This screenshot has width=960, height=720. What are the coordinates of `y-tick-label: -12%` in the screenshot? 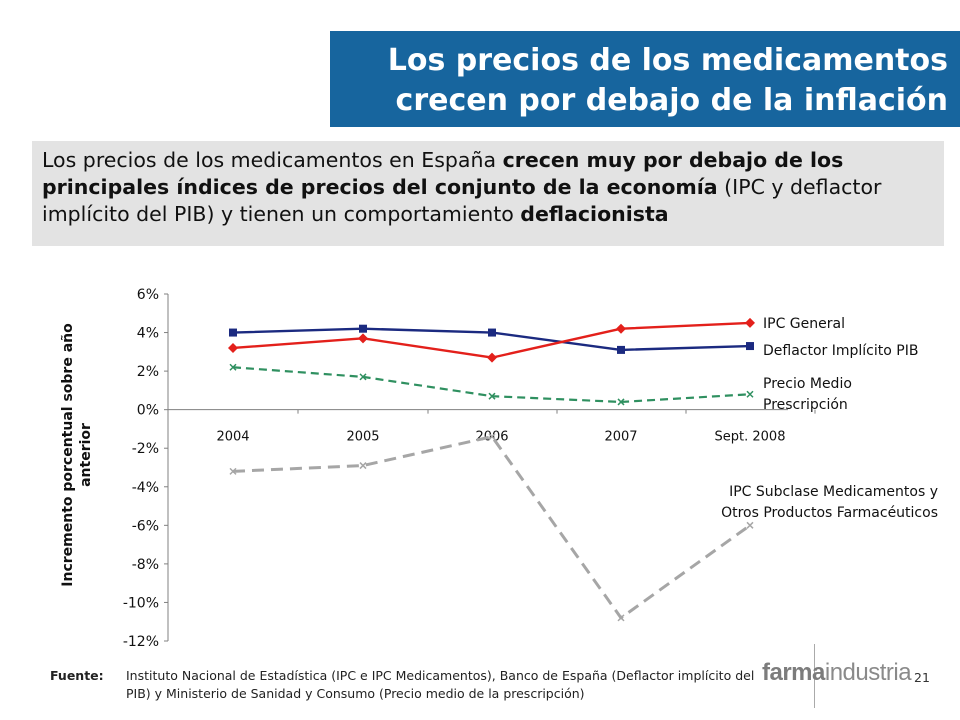 It's located at (141, 642).